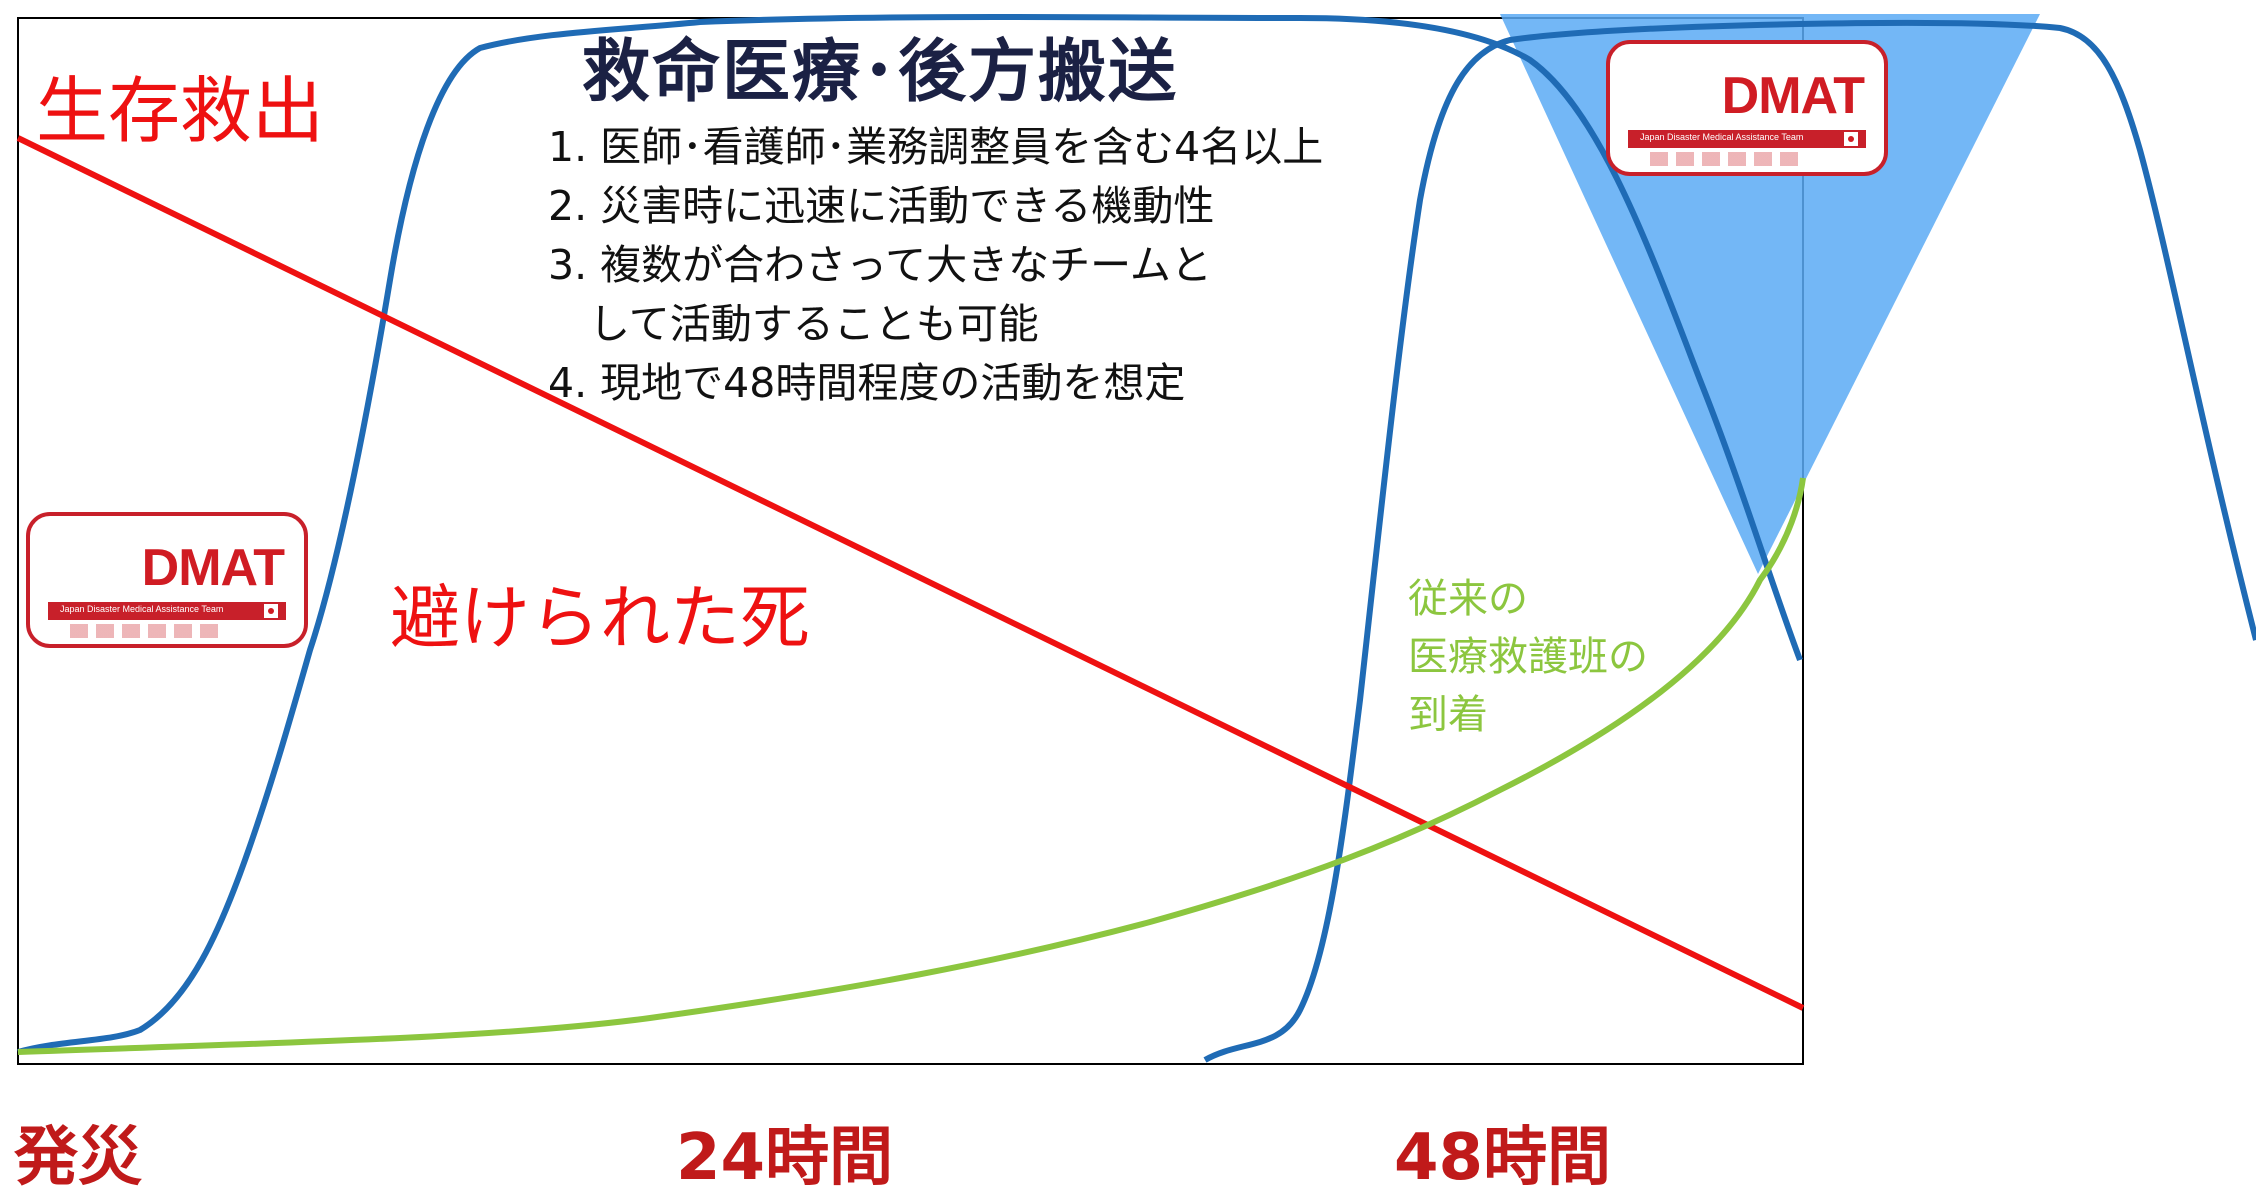  I want to click on page-title: 救命医療･後方搬送, so click(880, 72).